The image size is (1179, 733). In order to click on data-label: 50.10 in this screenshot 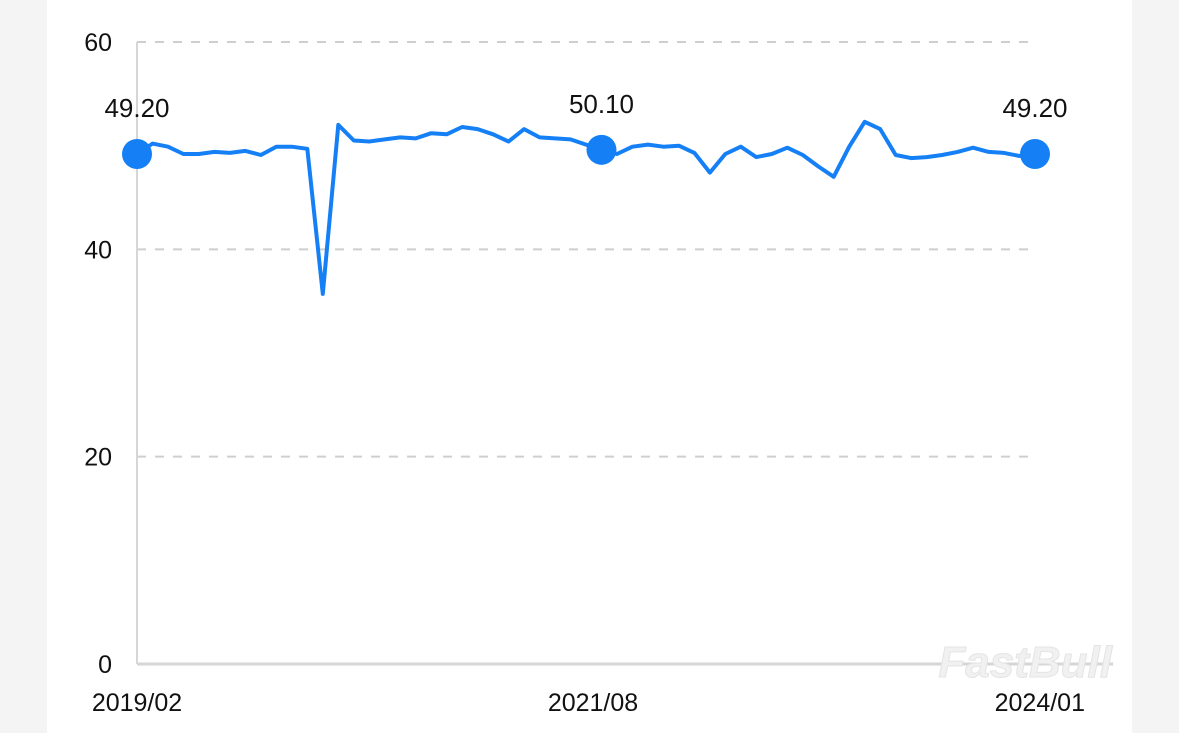, I will do `click(601, 104)`.